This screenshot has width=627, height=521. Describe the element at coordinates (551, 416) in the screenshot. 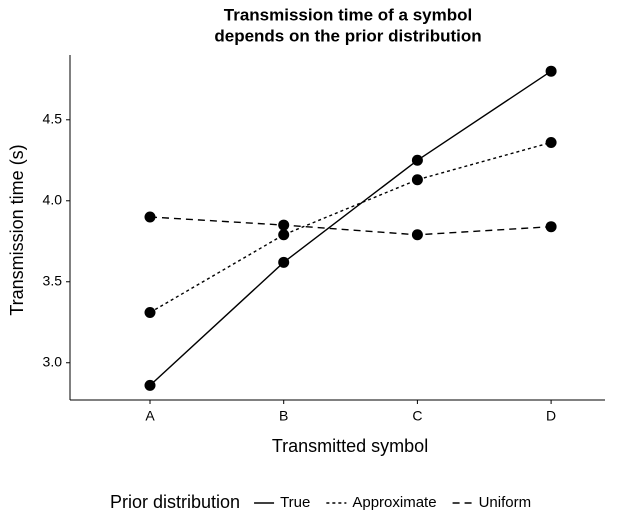

I see `x-tick-label: D` at that location.